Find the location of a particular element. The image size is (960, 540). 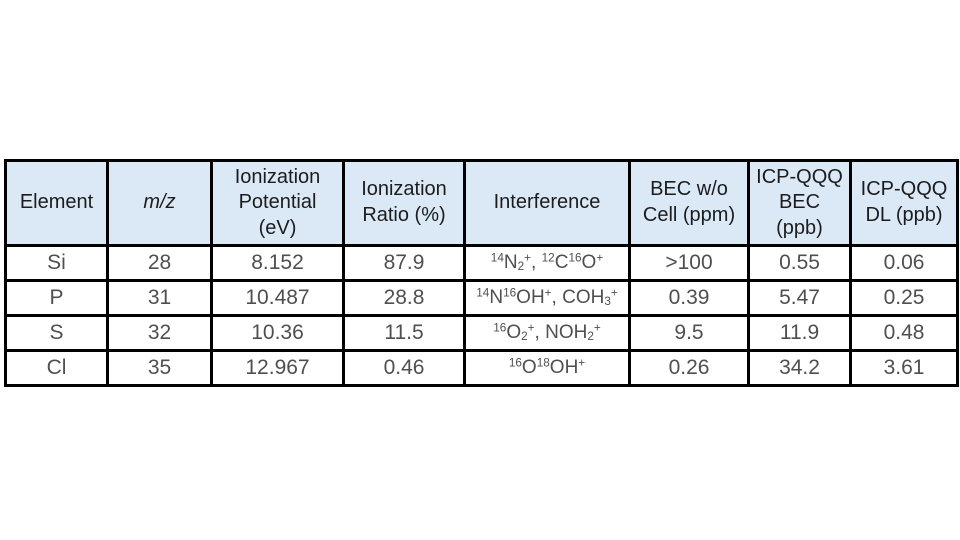

cell-ionization-potential: 12.967 is located at coordinates (277, 368).